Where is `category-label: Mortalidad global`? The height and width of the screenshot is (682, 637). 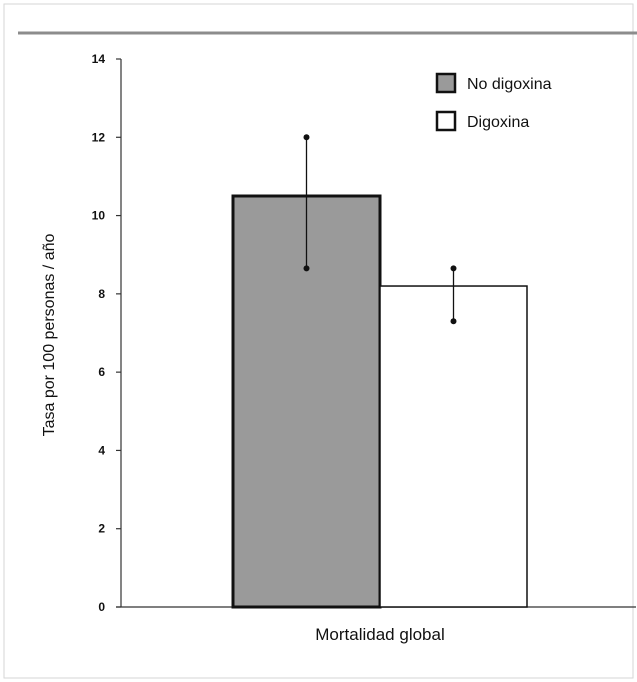 category-label: Mortalidad global is located at coordinates (379, 634).